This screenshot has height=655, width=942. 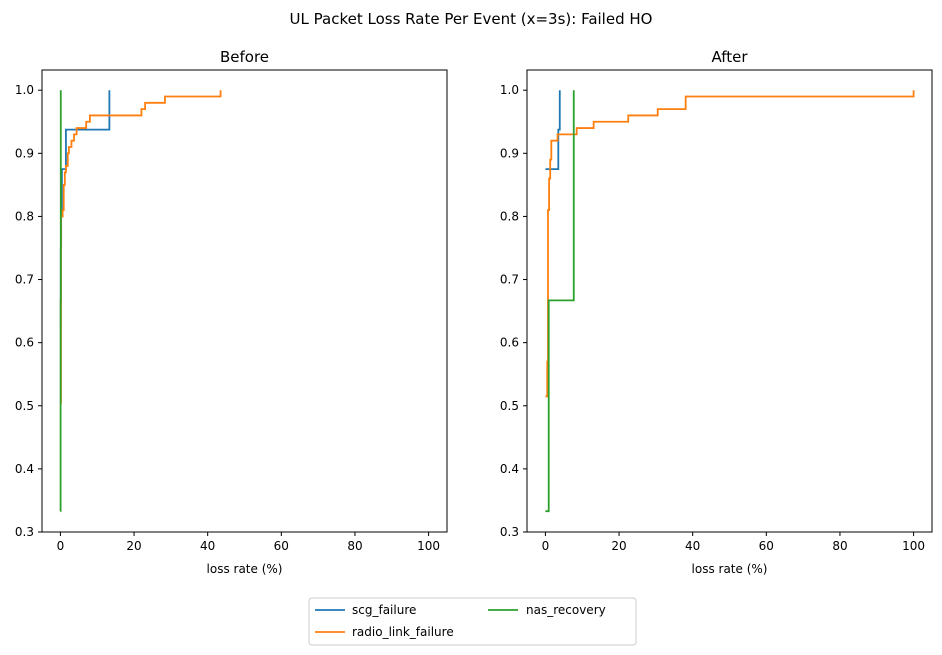 What do you see at coordinates (24, 280) in the screenshot?
I see `before-ytick-label: 0.7` at bounding box center [24, 280].